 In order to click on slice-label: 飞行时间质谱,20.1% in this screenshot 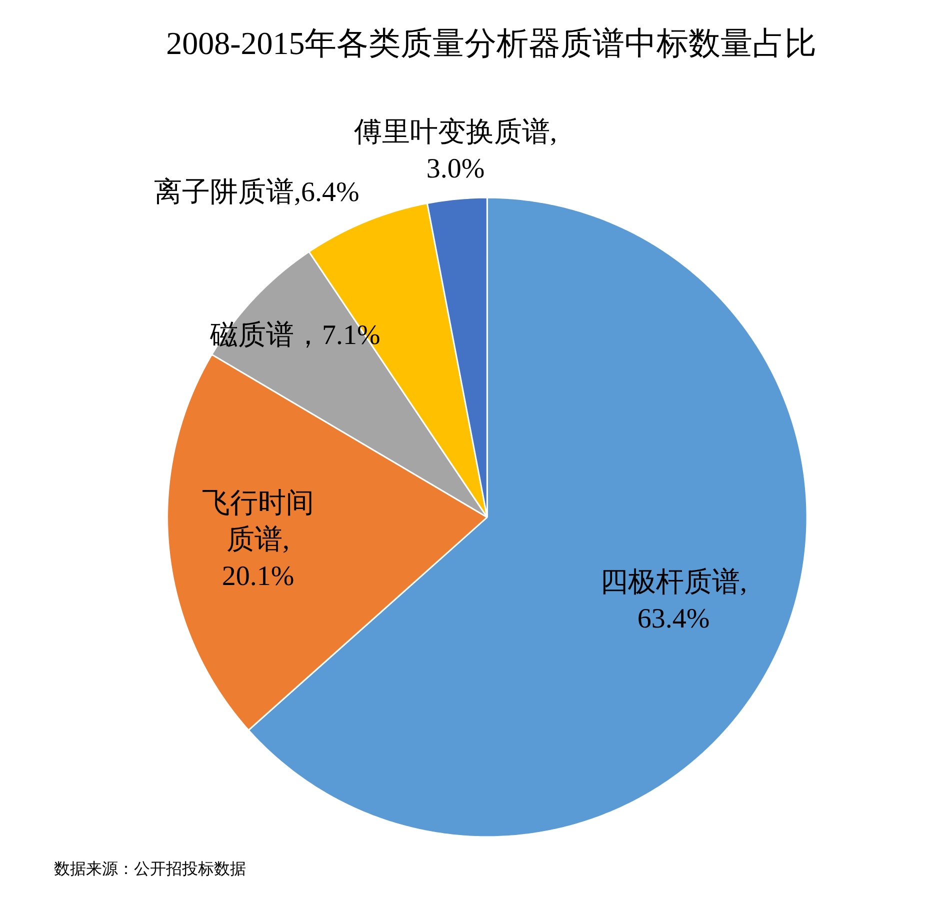, I will do `click(258, 540)`.